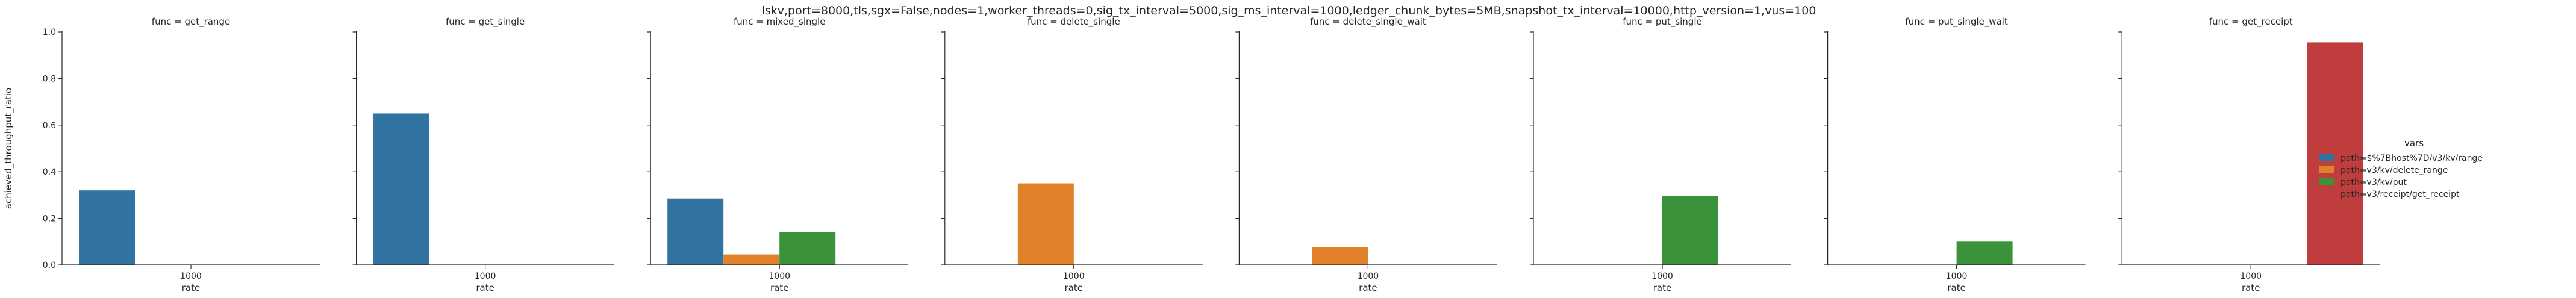 The height and width of the screenshot is (298, 2576). What do you see at coordinates (49, 219) in the screenshot?
I see `y-tick-label: 0.2` at bounding box center [49, 219].